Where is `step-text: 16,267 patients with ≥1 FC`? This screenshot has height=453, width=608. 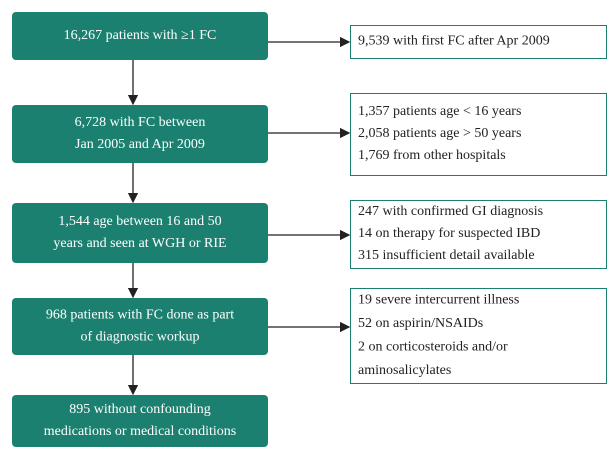 step-text: 16,267 patients with ≥1 FC is located at coordinates (140, 35).